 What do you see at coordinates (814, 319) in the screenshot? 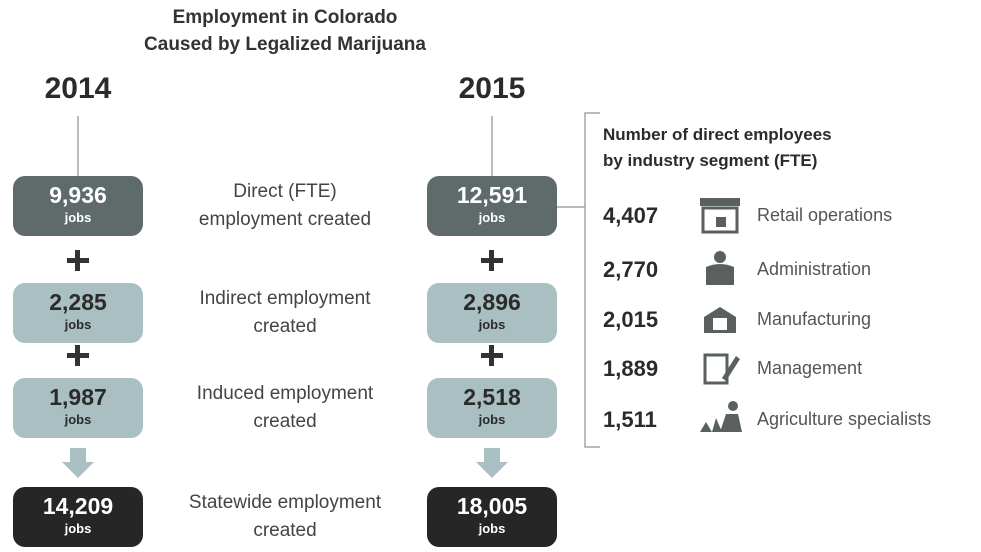
I see `segment-label: Manufacturing` at bounding box center [814, 319].